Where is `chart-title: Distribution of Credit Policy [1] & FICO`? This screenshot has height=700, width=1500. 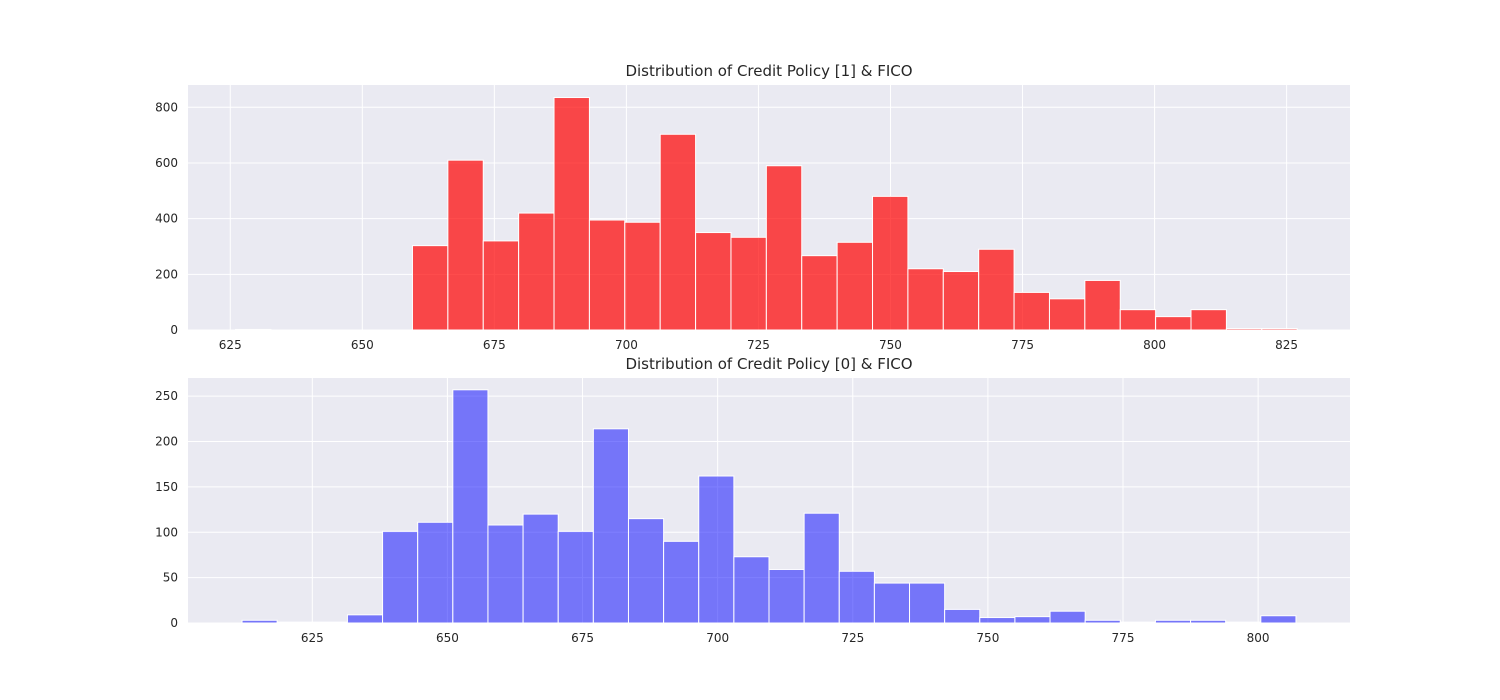 chart-title: Distribution of Credit Policy [1] & FICO is located at coordinates (768, 71).